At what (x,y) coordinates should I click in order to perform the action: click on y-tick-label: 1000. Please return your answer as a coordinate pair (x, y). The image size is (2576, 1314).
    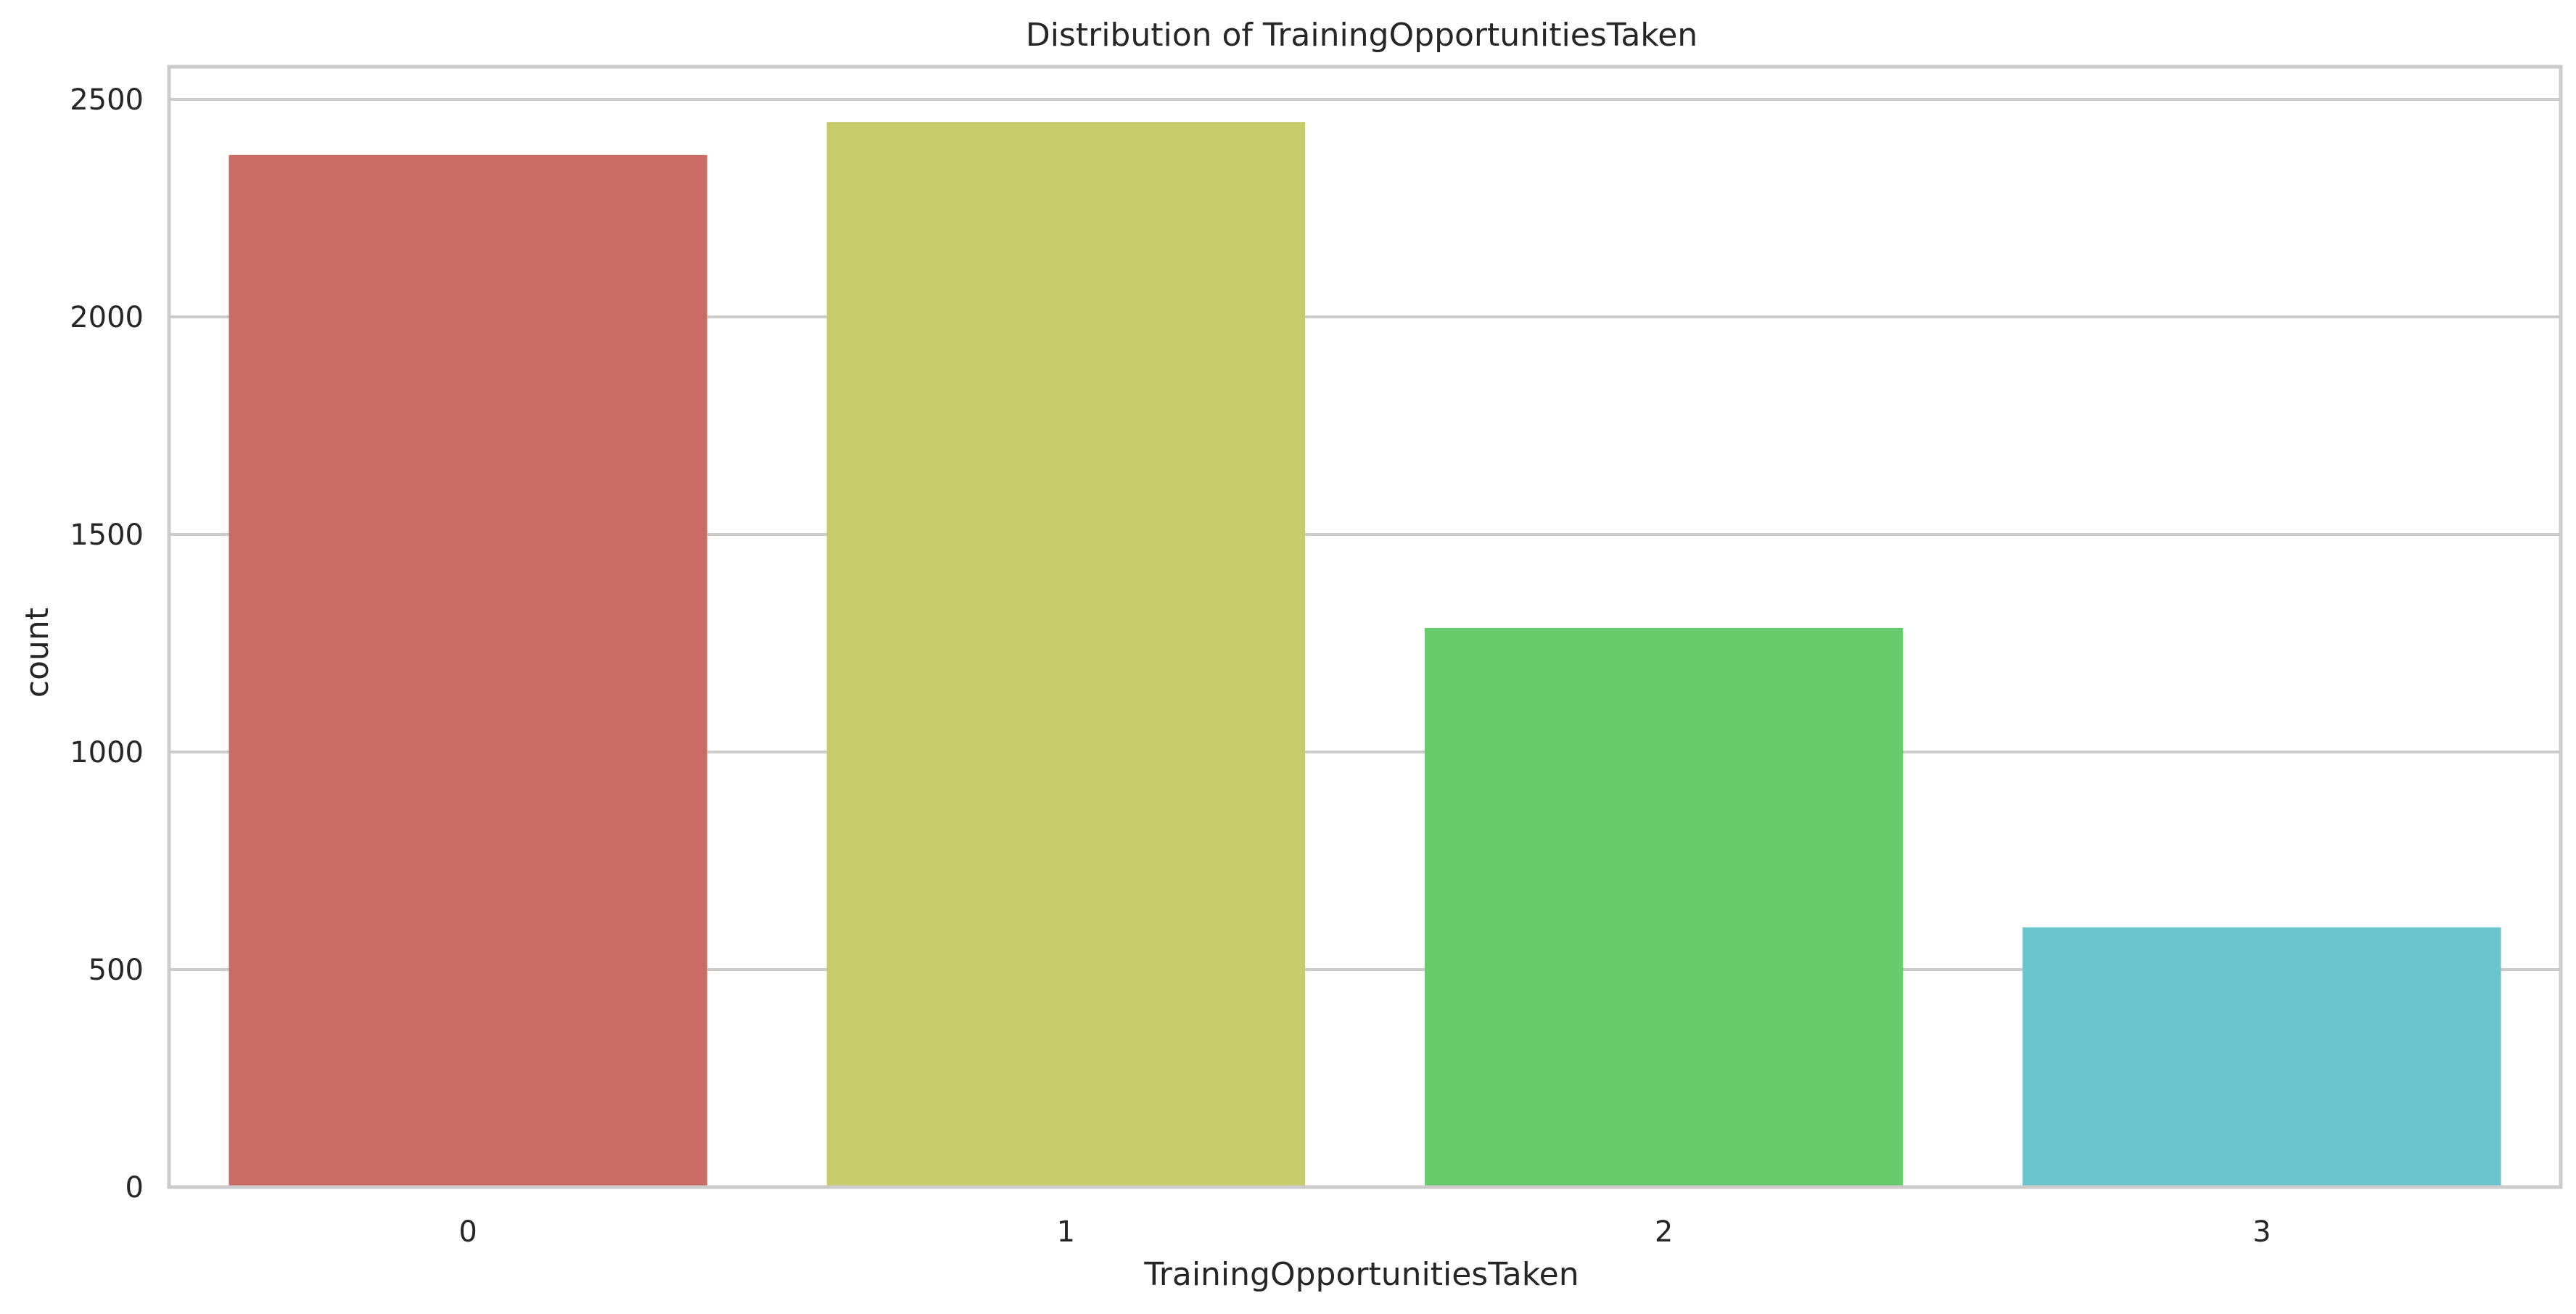
    Looking at the image, I should click on (107, 753).